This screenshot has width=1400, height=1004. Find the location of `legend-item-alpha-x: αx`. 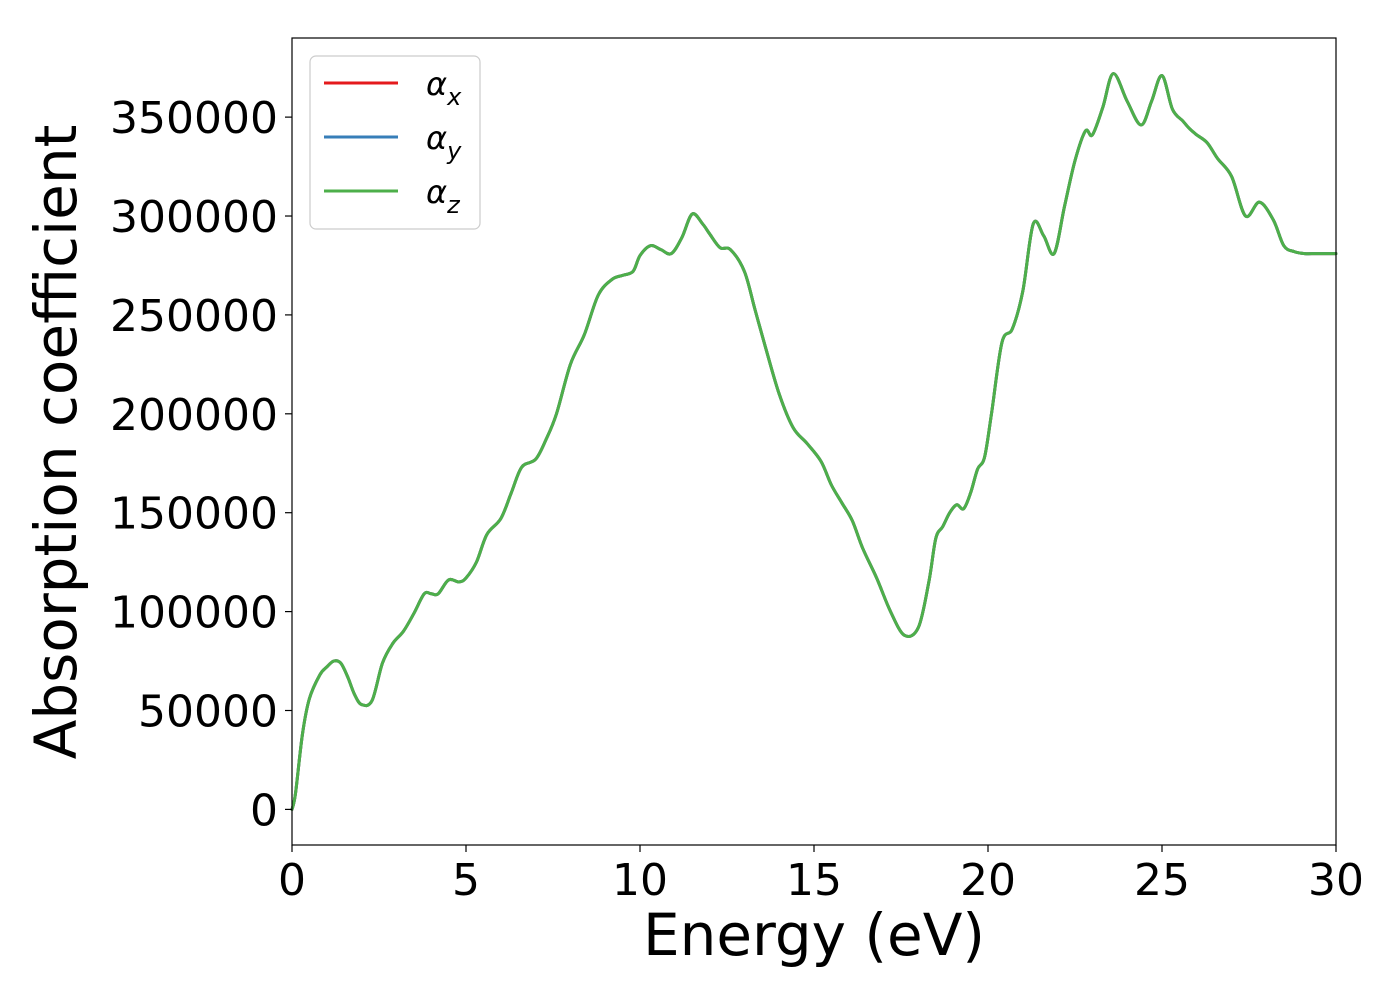

legend-item-alpha-x: αx is located at coordinates (393, 88).